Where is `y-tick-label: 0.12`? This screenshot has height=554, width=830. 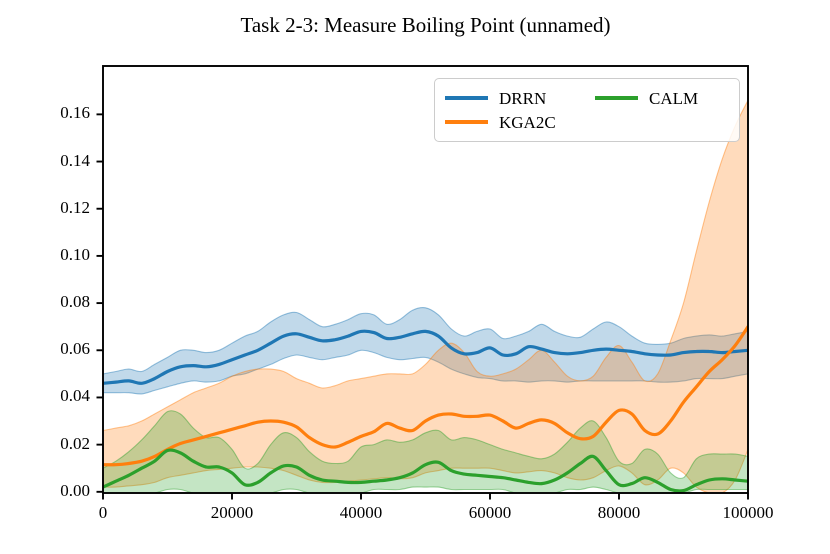 y-tick-label: 0.12 is located at coordinates (75, 207).